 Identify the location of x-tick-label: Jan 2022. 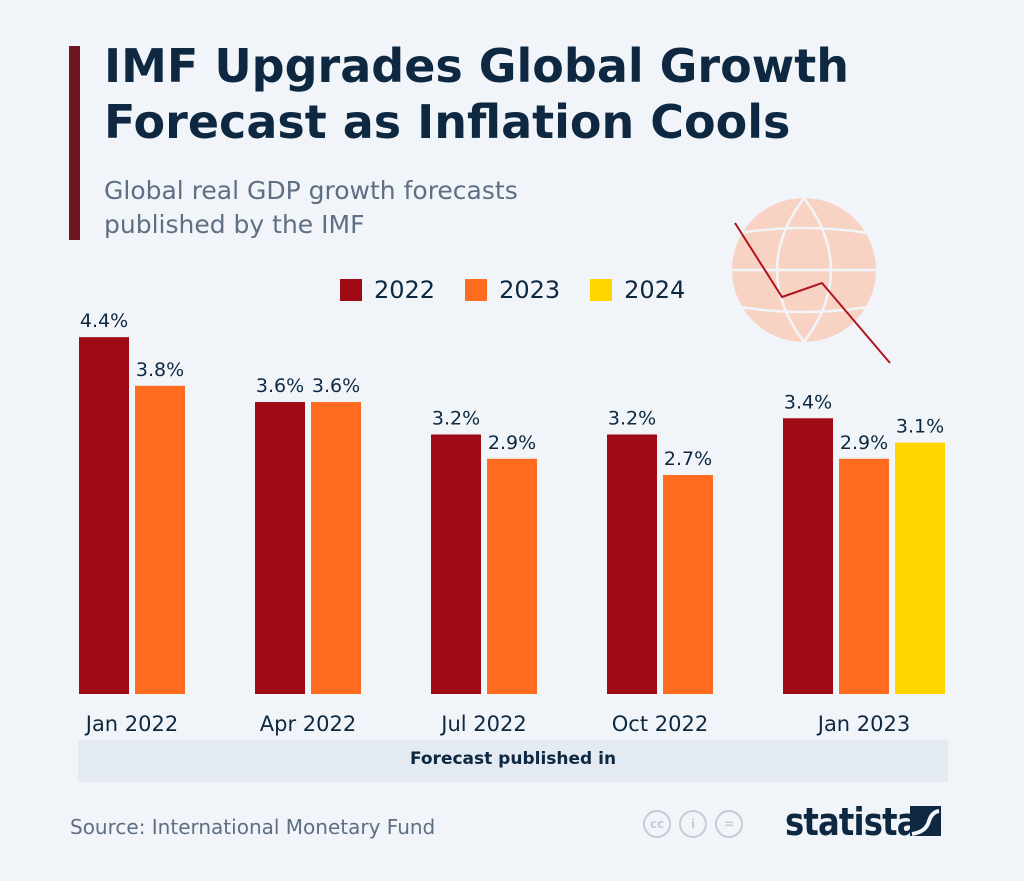
(131, 724).